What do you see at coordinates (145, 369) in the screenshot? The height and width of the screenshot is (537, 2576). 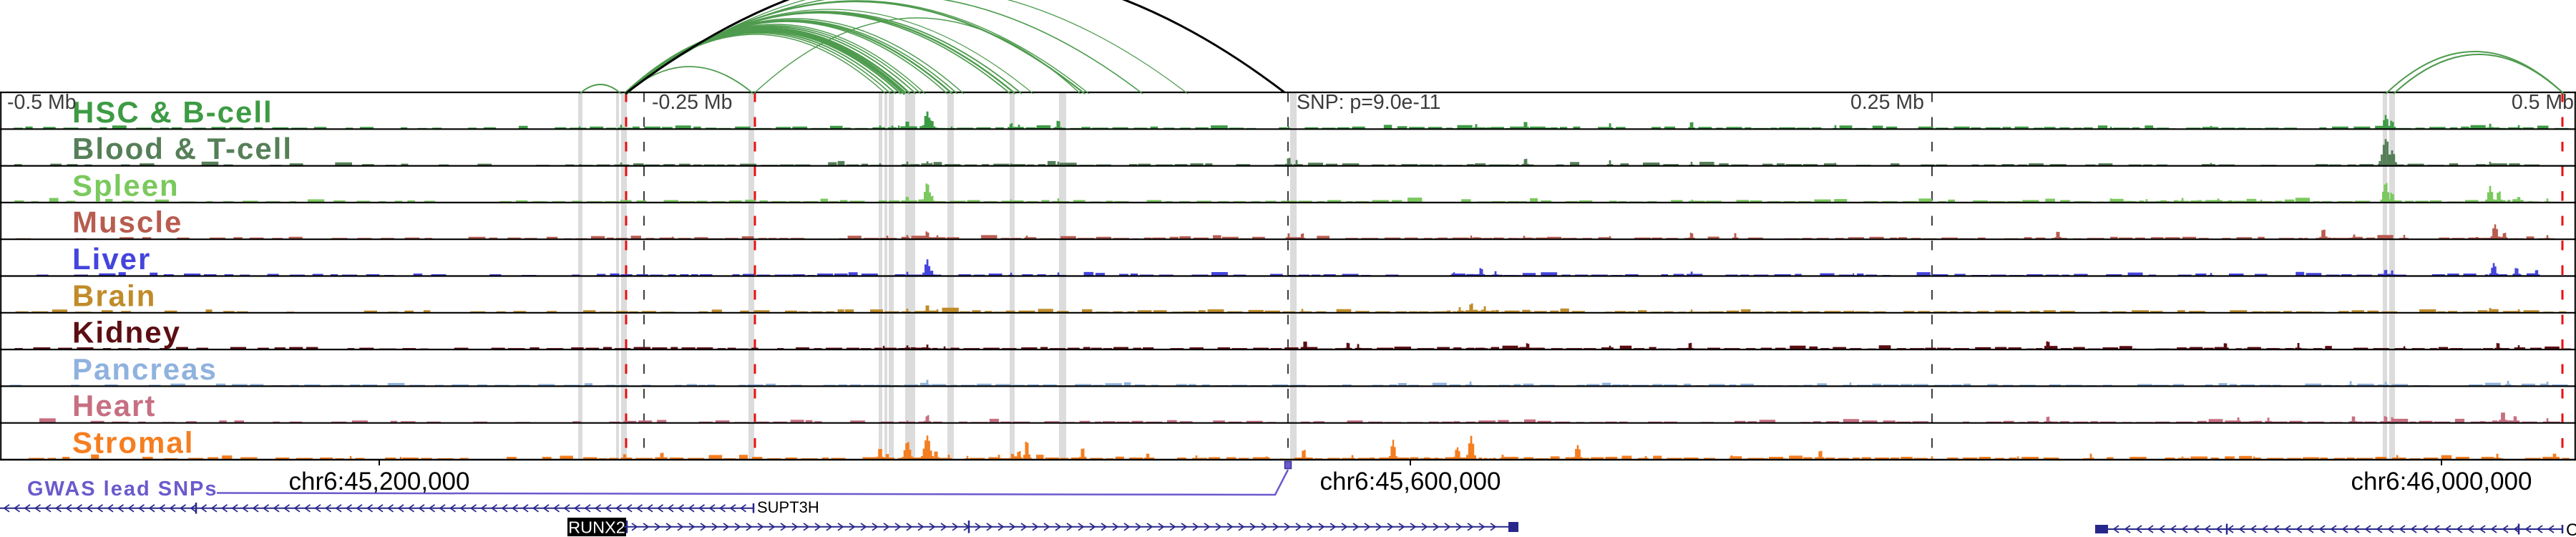 I see `svg-text: Pancreas` at bounding box center [145, 369].